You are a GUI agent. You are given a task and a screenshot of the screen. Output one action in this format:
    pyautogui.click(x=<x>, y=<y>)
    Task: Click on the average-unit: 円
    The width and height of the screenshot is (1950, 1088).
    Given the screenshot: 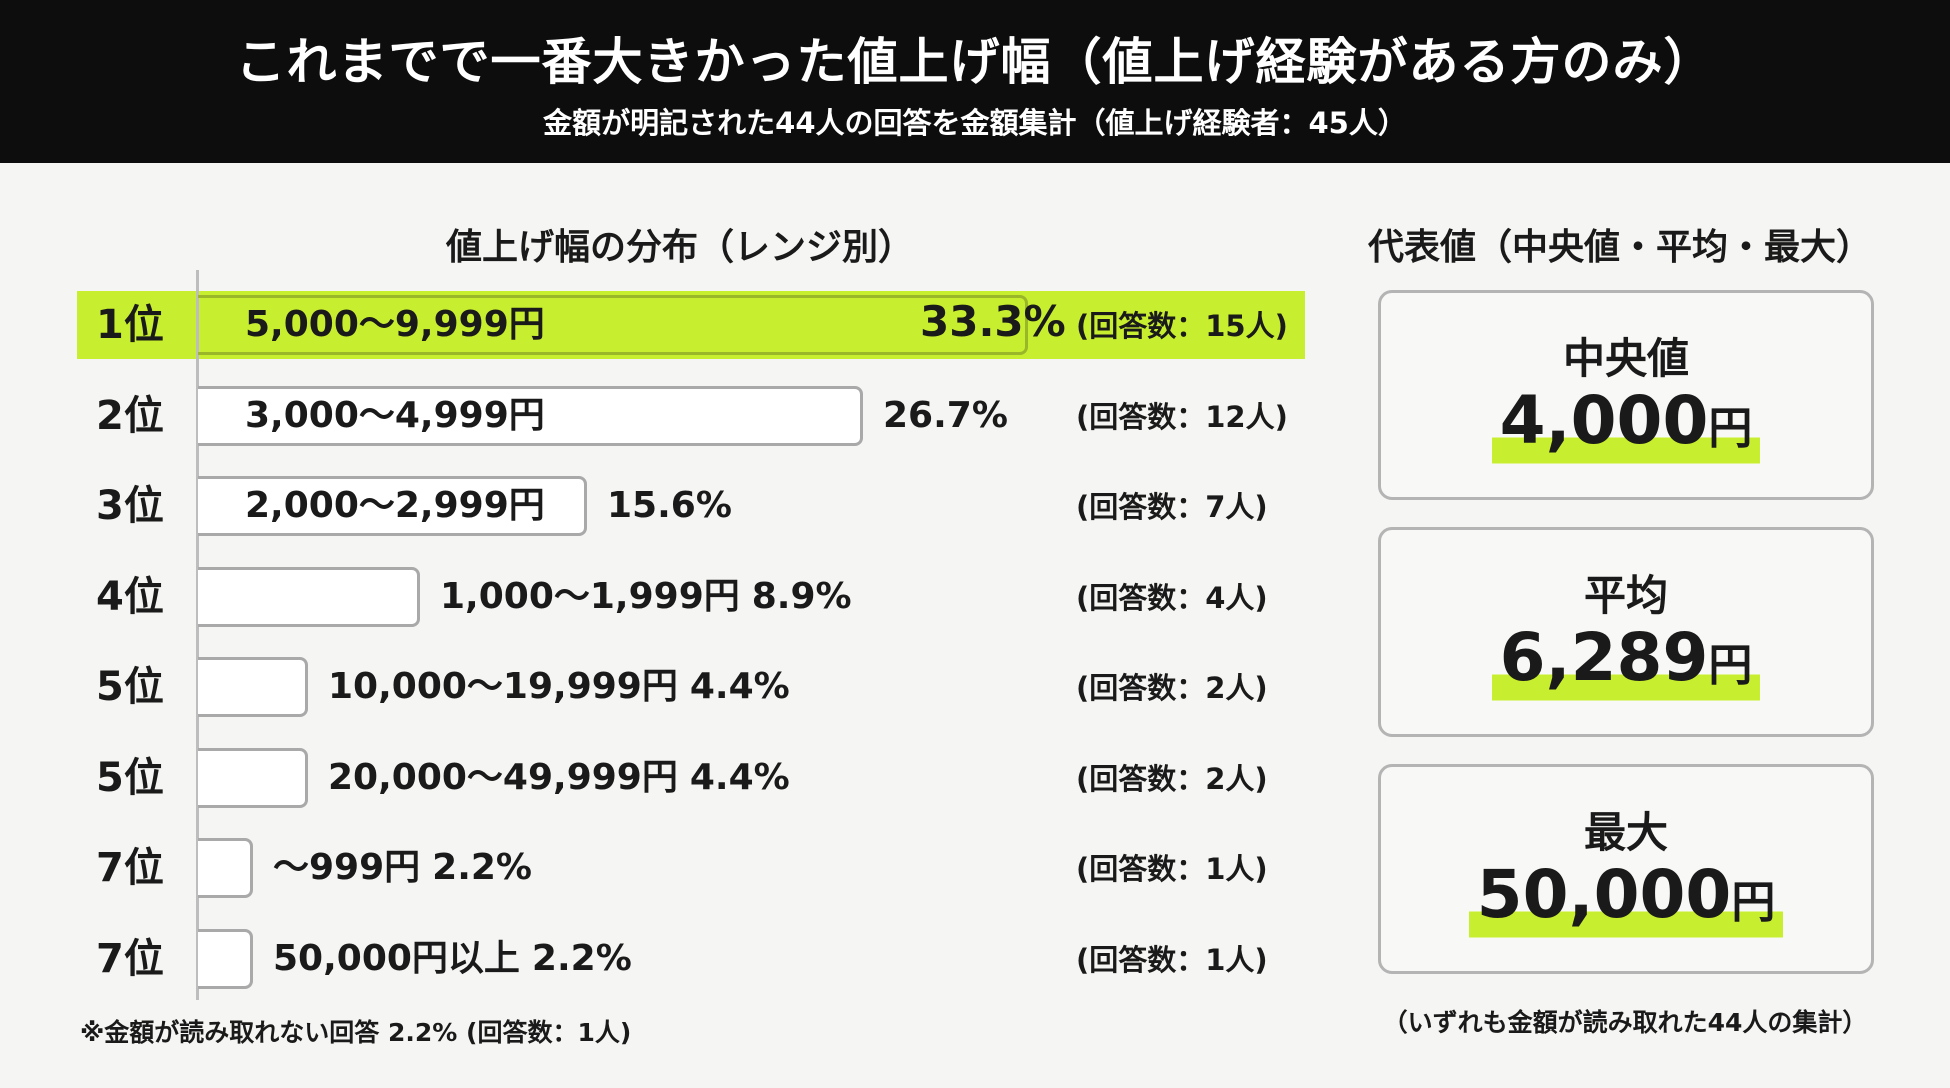 What is the action you would take?
    pyautogui.click(x=1730, y=665)
    